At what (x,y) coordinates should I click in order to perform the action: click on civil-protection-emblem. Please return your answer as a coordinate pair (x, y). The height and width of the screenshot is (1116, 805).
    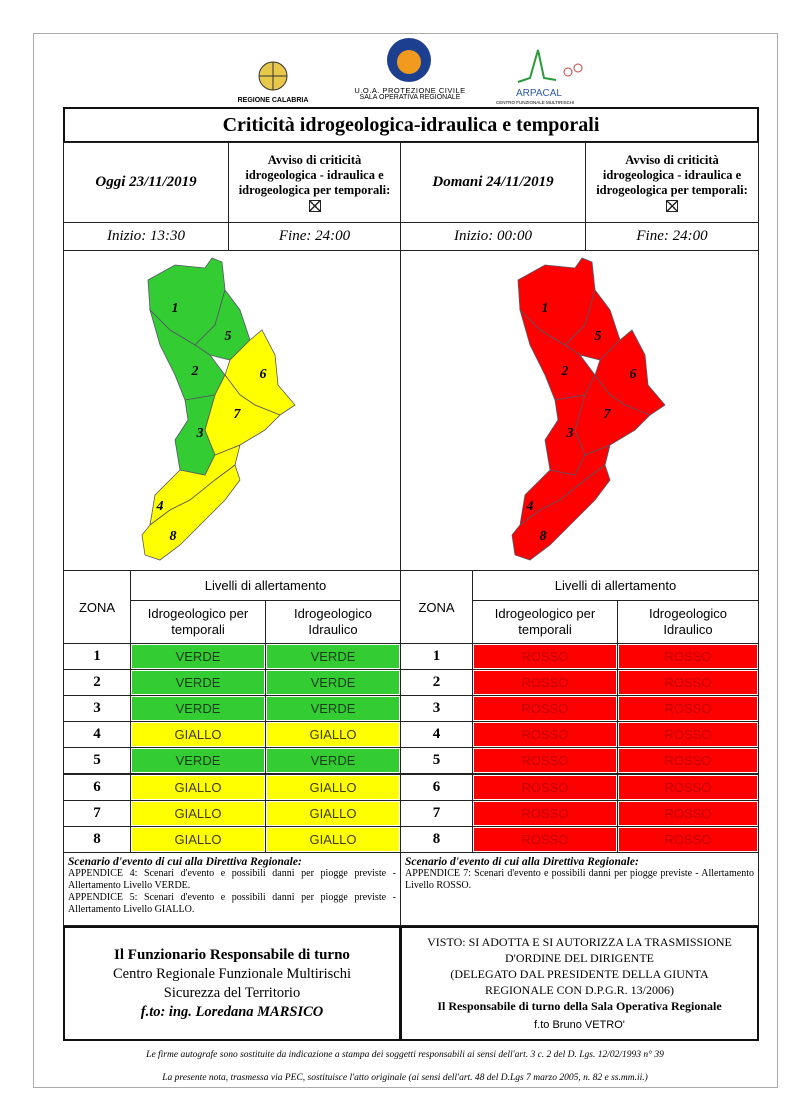
    Looking at the image, I should click on (409, 62).